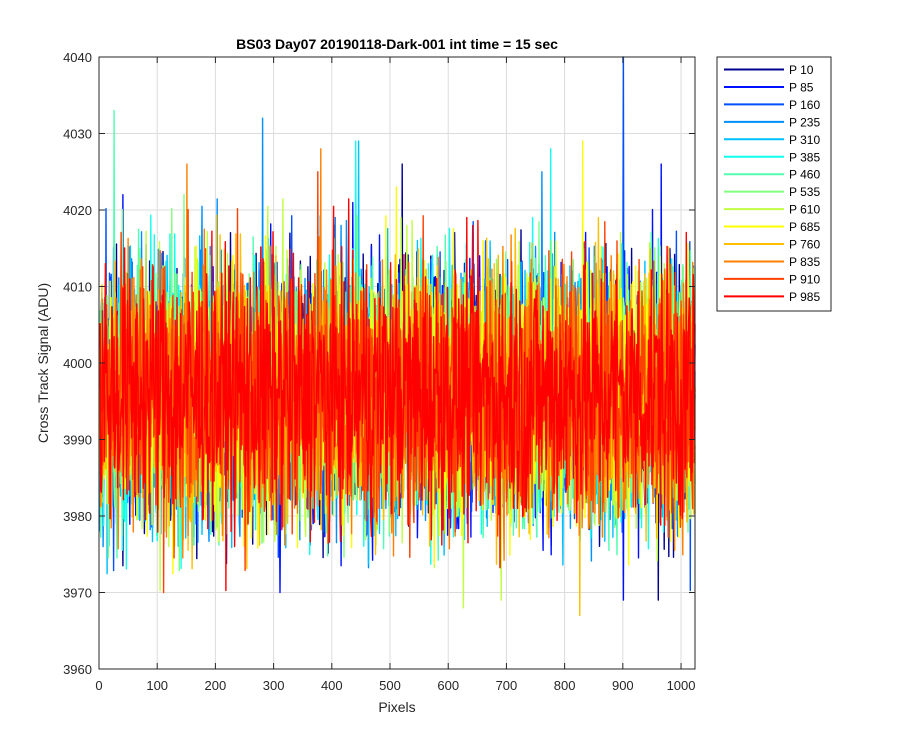  I want to click on x-axis-label: Pixels, so click(396, 707).